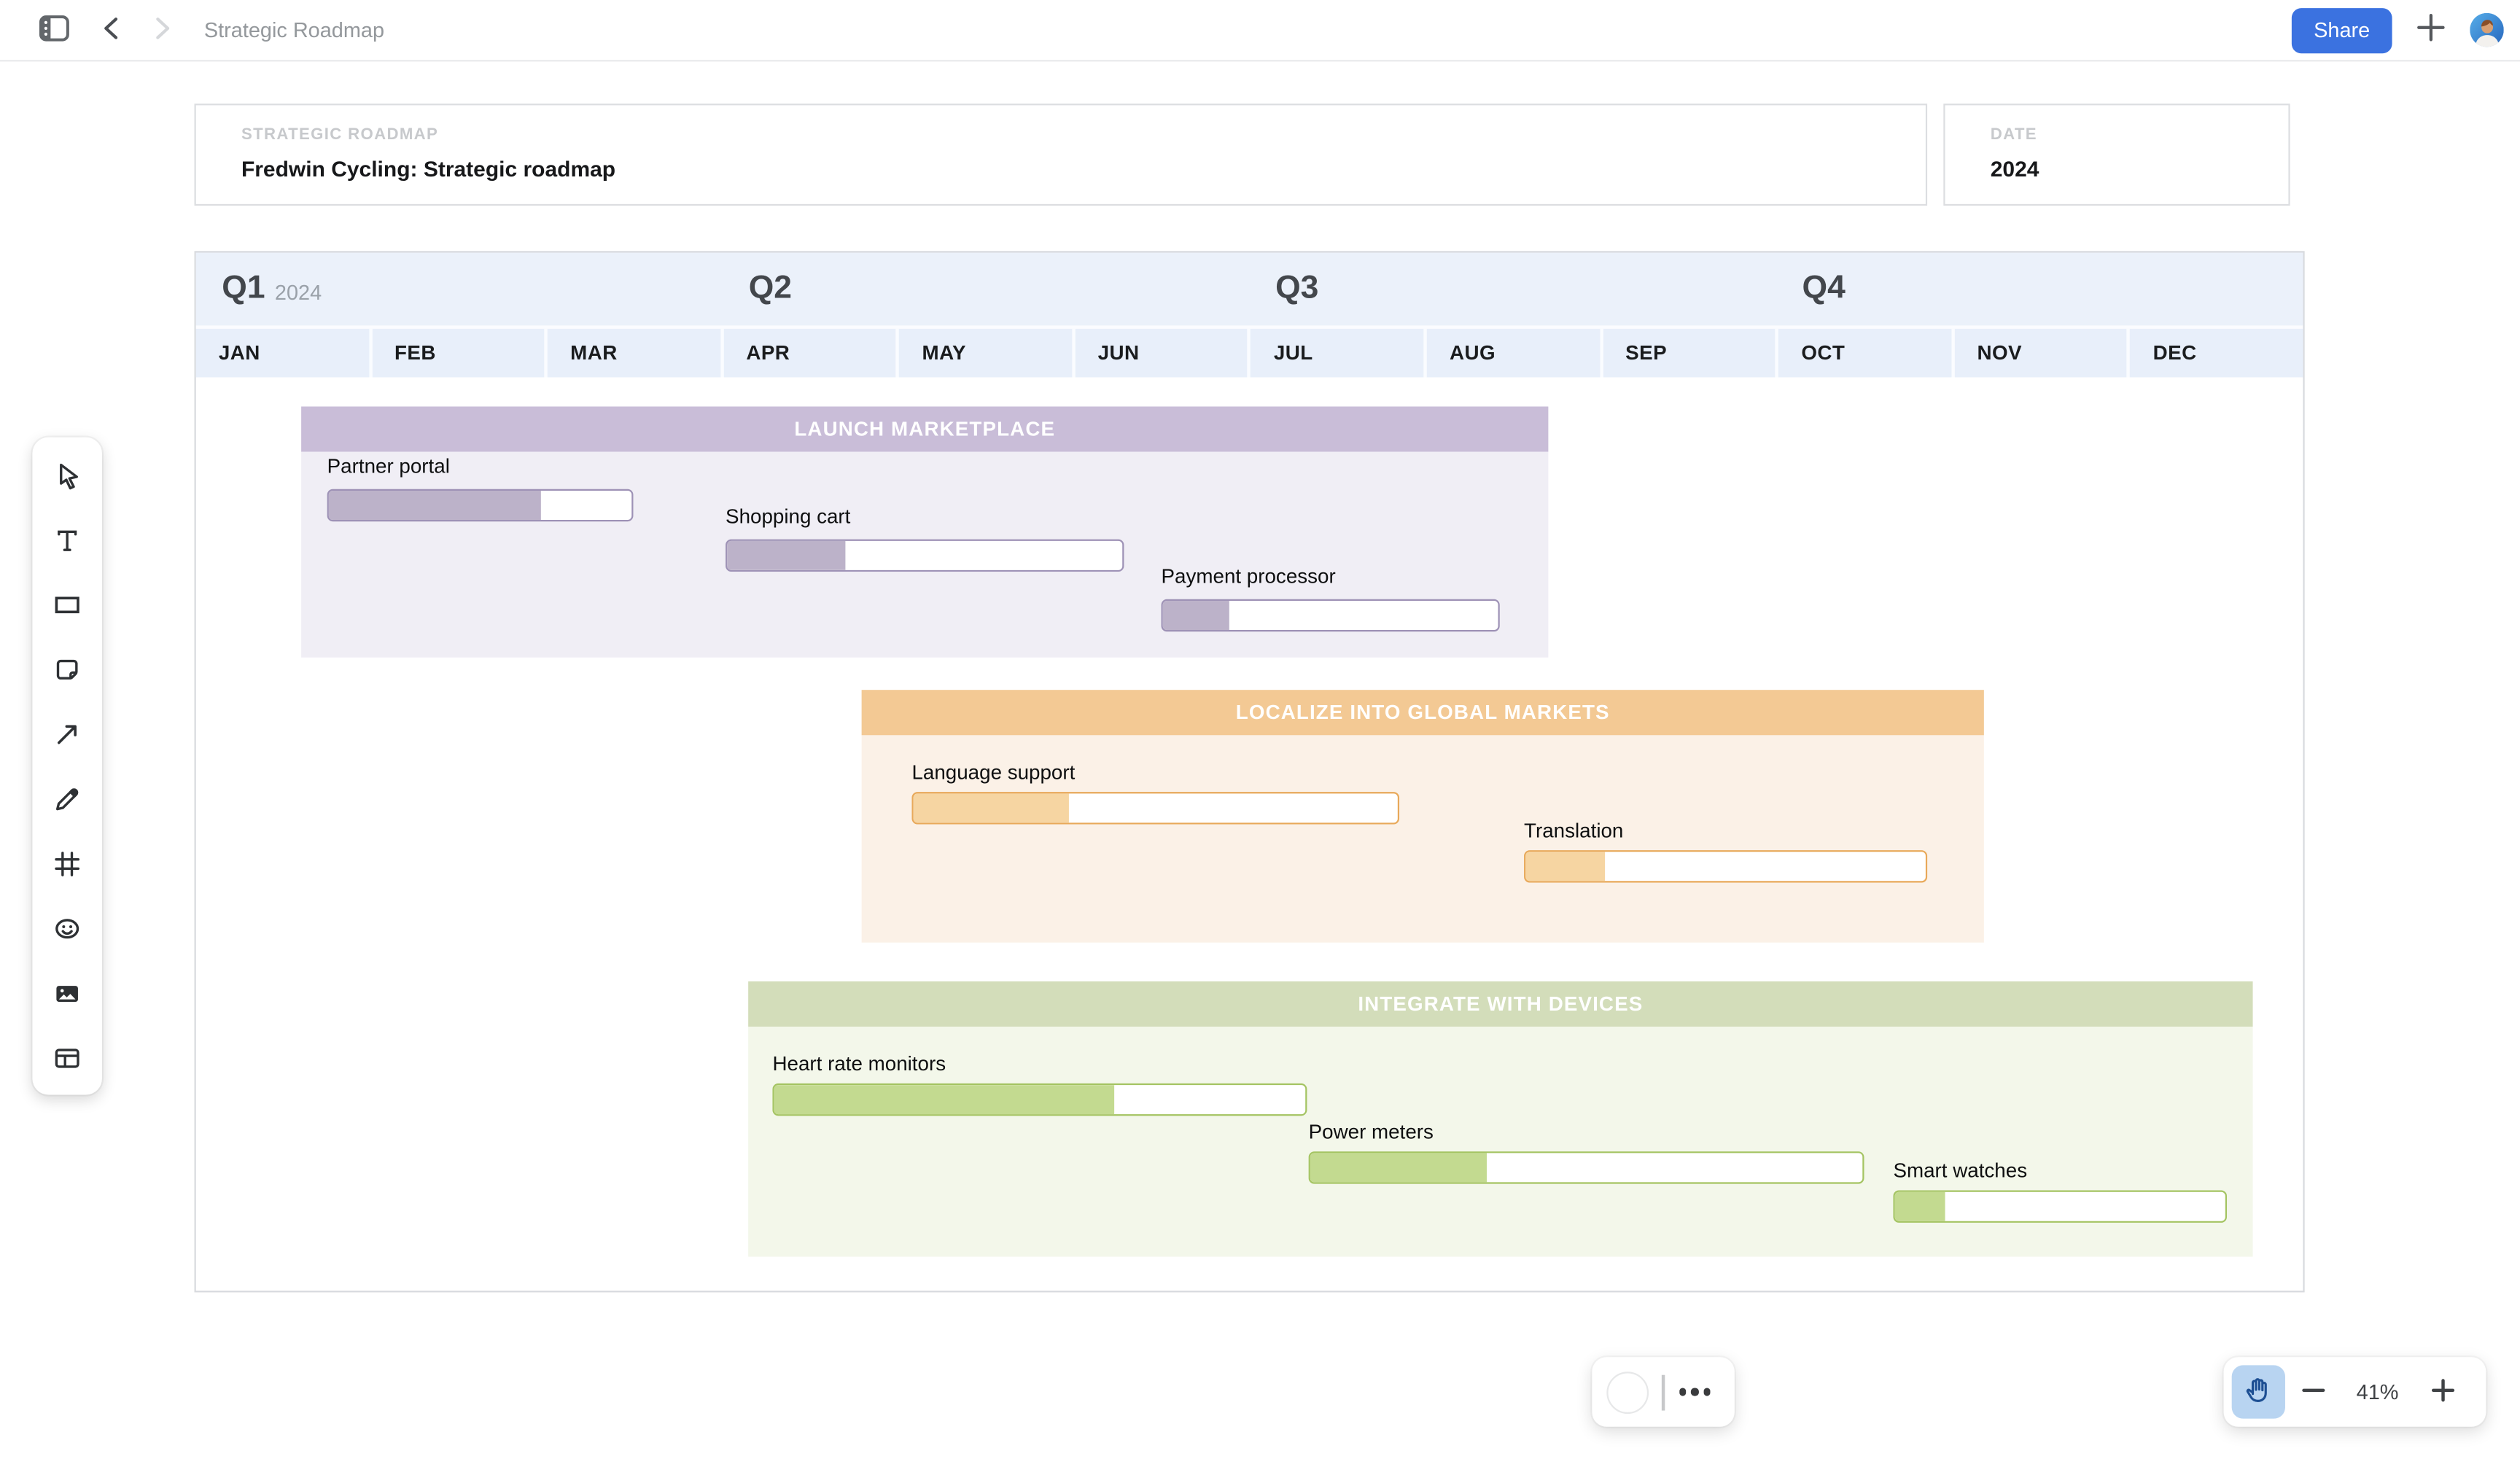  I want to click on canvas-widget-bar, so click(1663, 1392).